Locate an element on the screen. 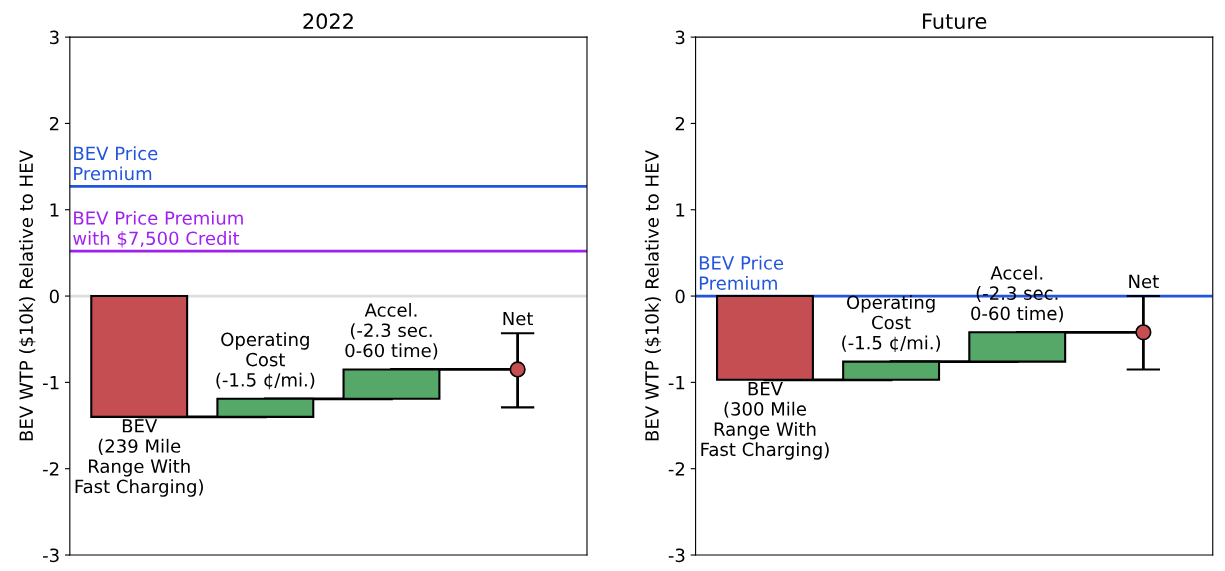 This screenshot has width=1225, height=571. ref-line-label: BEV Price Premium with $7,500 Credit is located at coordinates (158, 229).